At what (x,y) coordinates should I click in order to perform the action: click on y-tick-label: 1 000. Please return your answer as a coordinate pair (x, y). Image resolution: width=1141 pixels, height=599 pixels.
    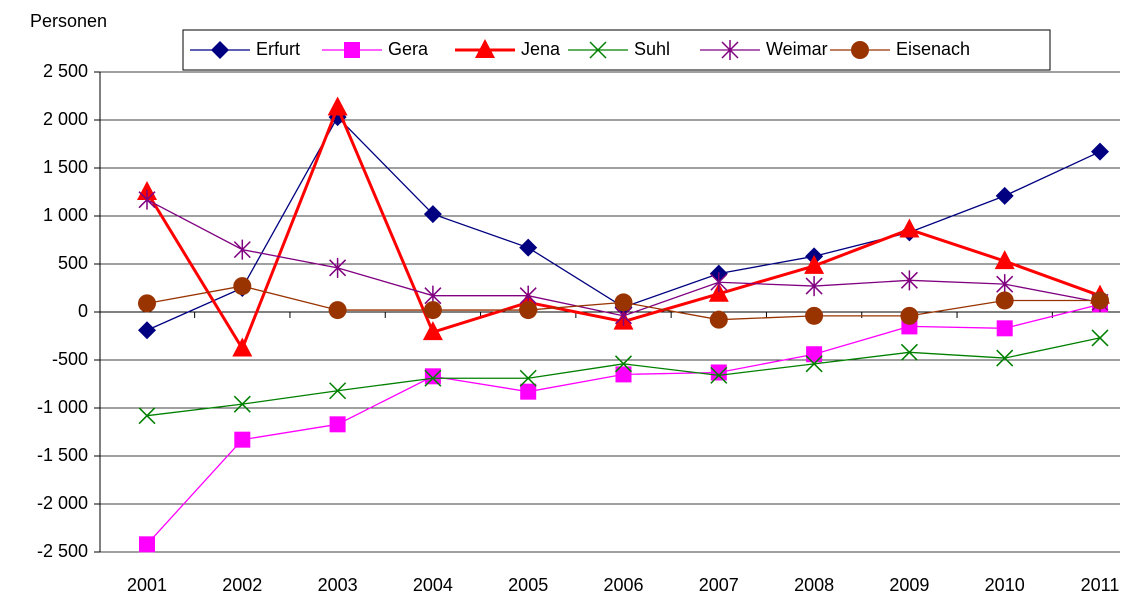
    Looking at the image, I should click on (65, 215).